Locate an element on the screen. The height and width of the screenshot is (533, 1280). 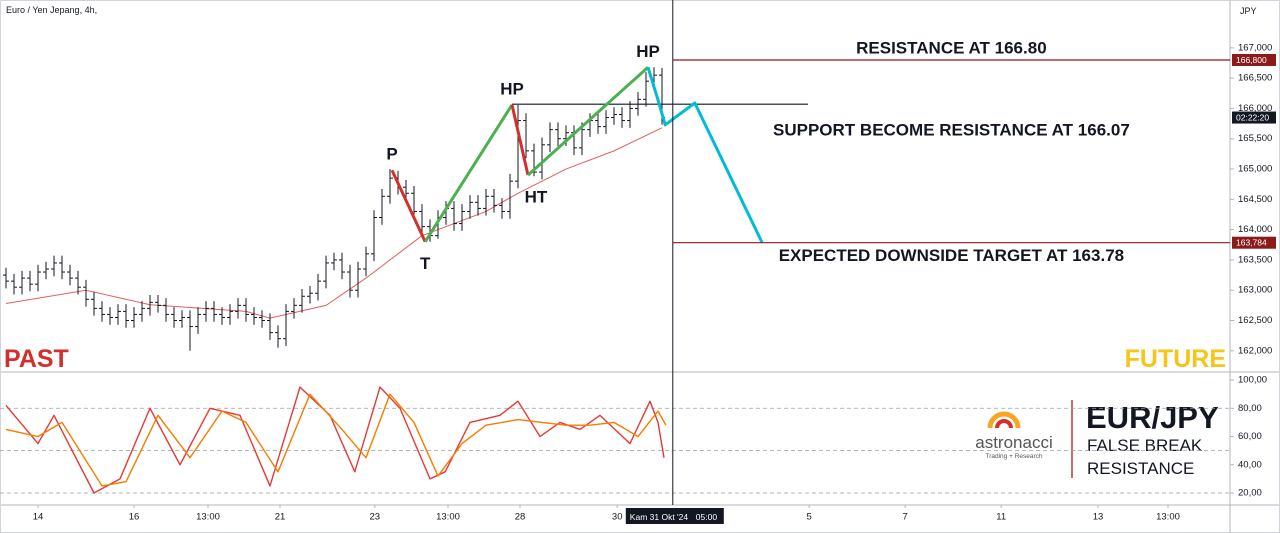
crosshair-time: 05:00 is located at coordinates (707, 517).